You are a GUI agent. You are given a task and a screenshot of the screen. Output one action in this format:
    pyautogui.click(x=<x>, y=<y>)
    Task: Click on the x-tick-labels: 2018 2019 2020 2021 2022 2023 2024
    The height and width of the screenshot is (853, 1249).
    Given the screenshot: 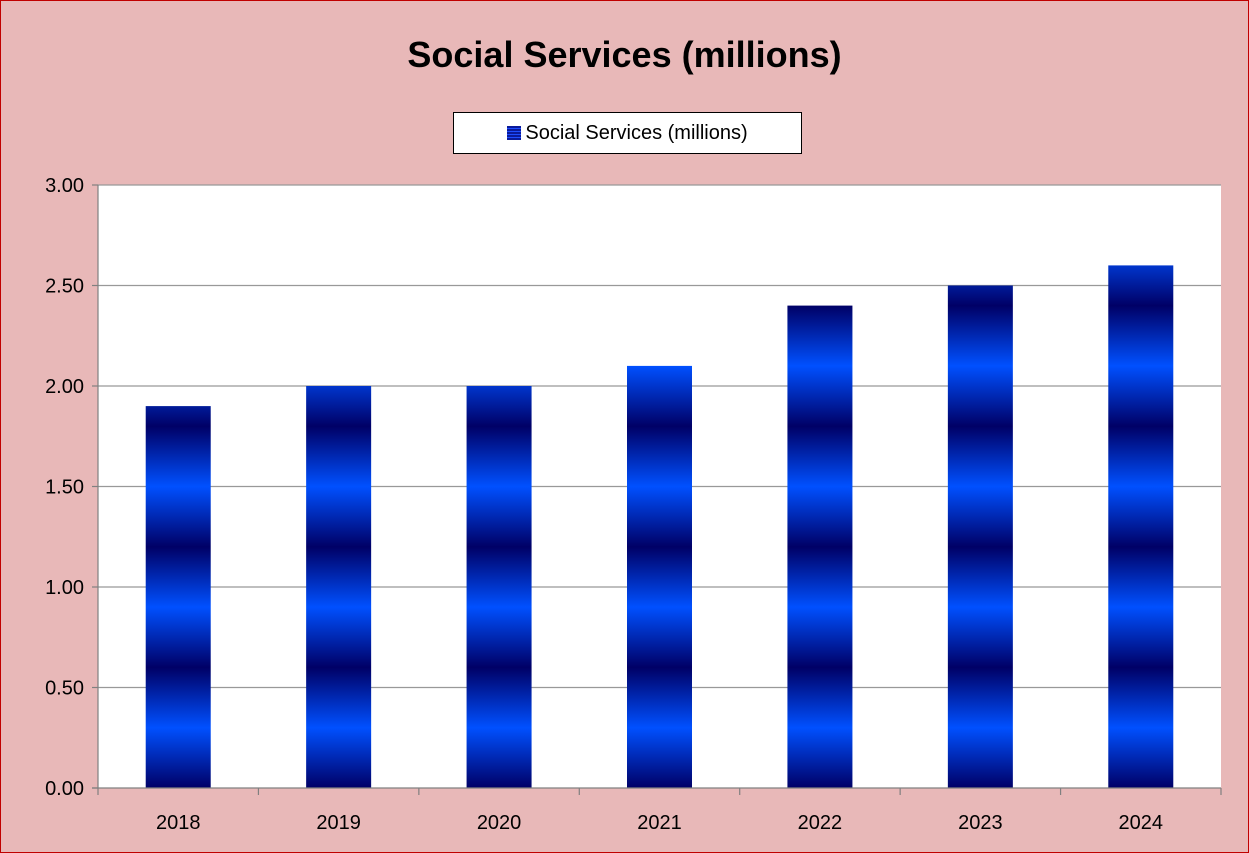 What is the action you would take?
    pyautogui.click(x=659, y=823)
    